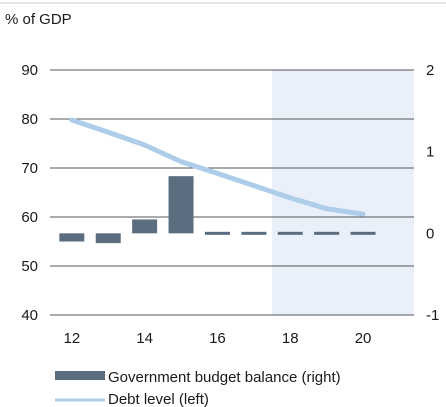  I want to click on y-axis-right: -1 0 1 2, so click(432, 193).